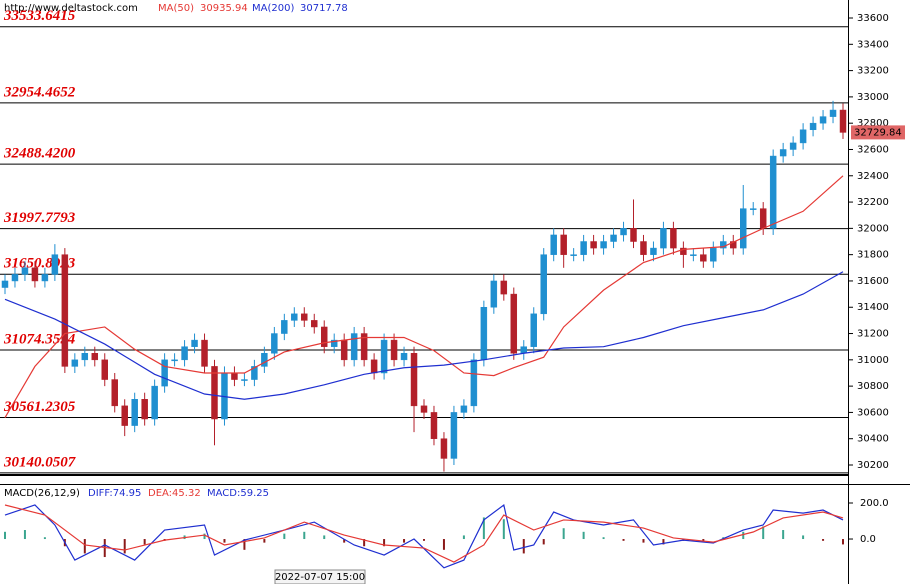 The width and height of the screenshot is (910, 584). I want to click on price-tag-label: 32729.84, so click(878, 132).